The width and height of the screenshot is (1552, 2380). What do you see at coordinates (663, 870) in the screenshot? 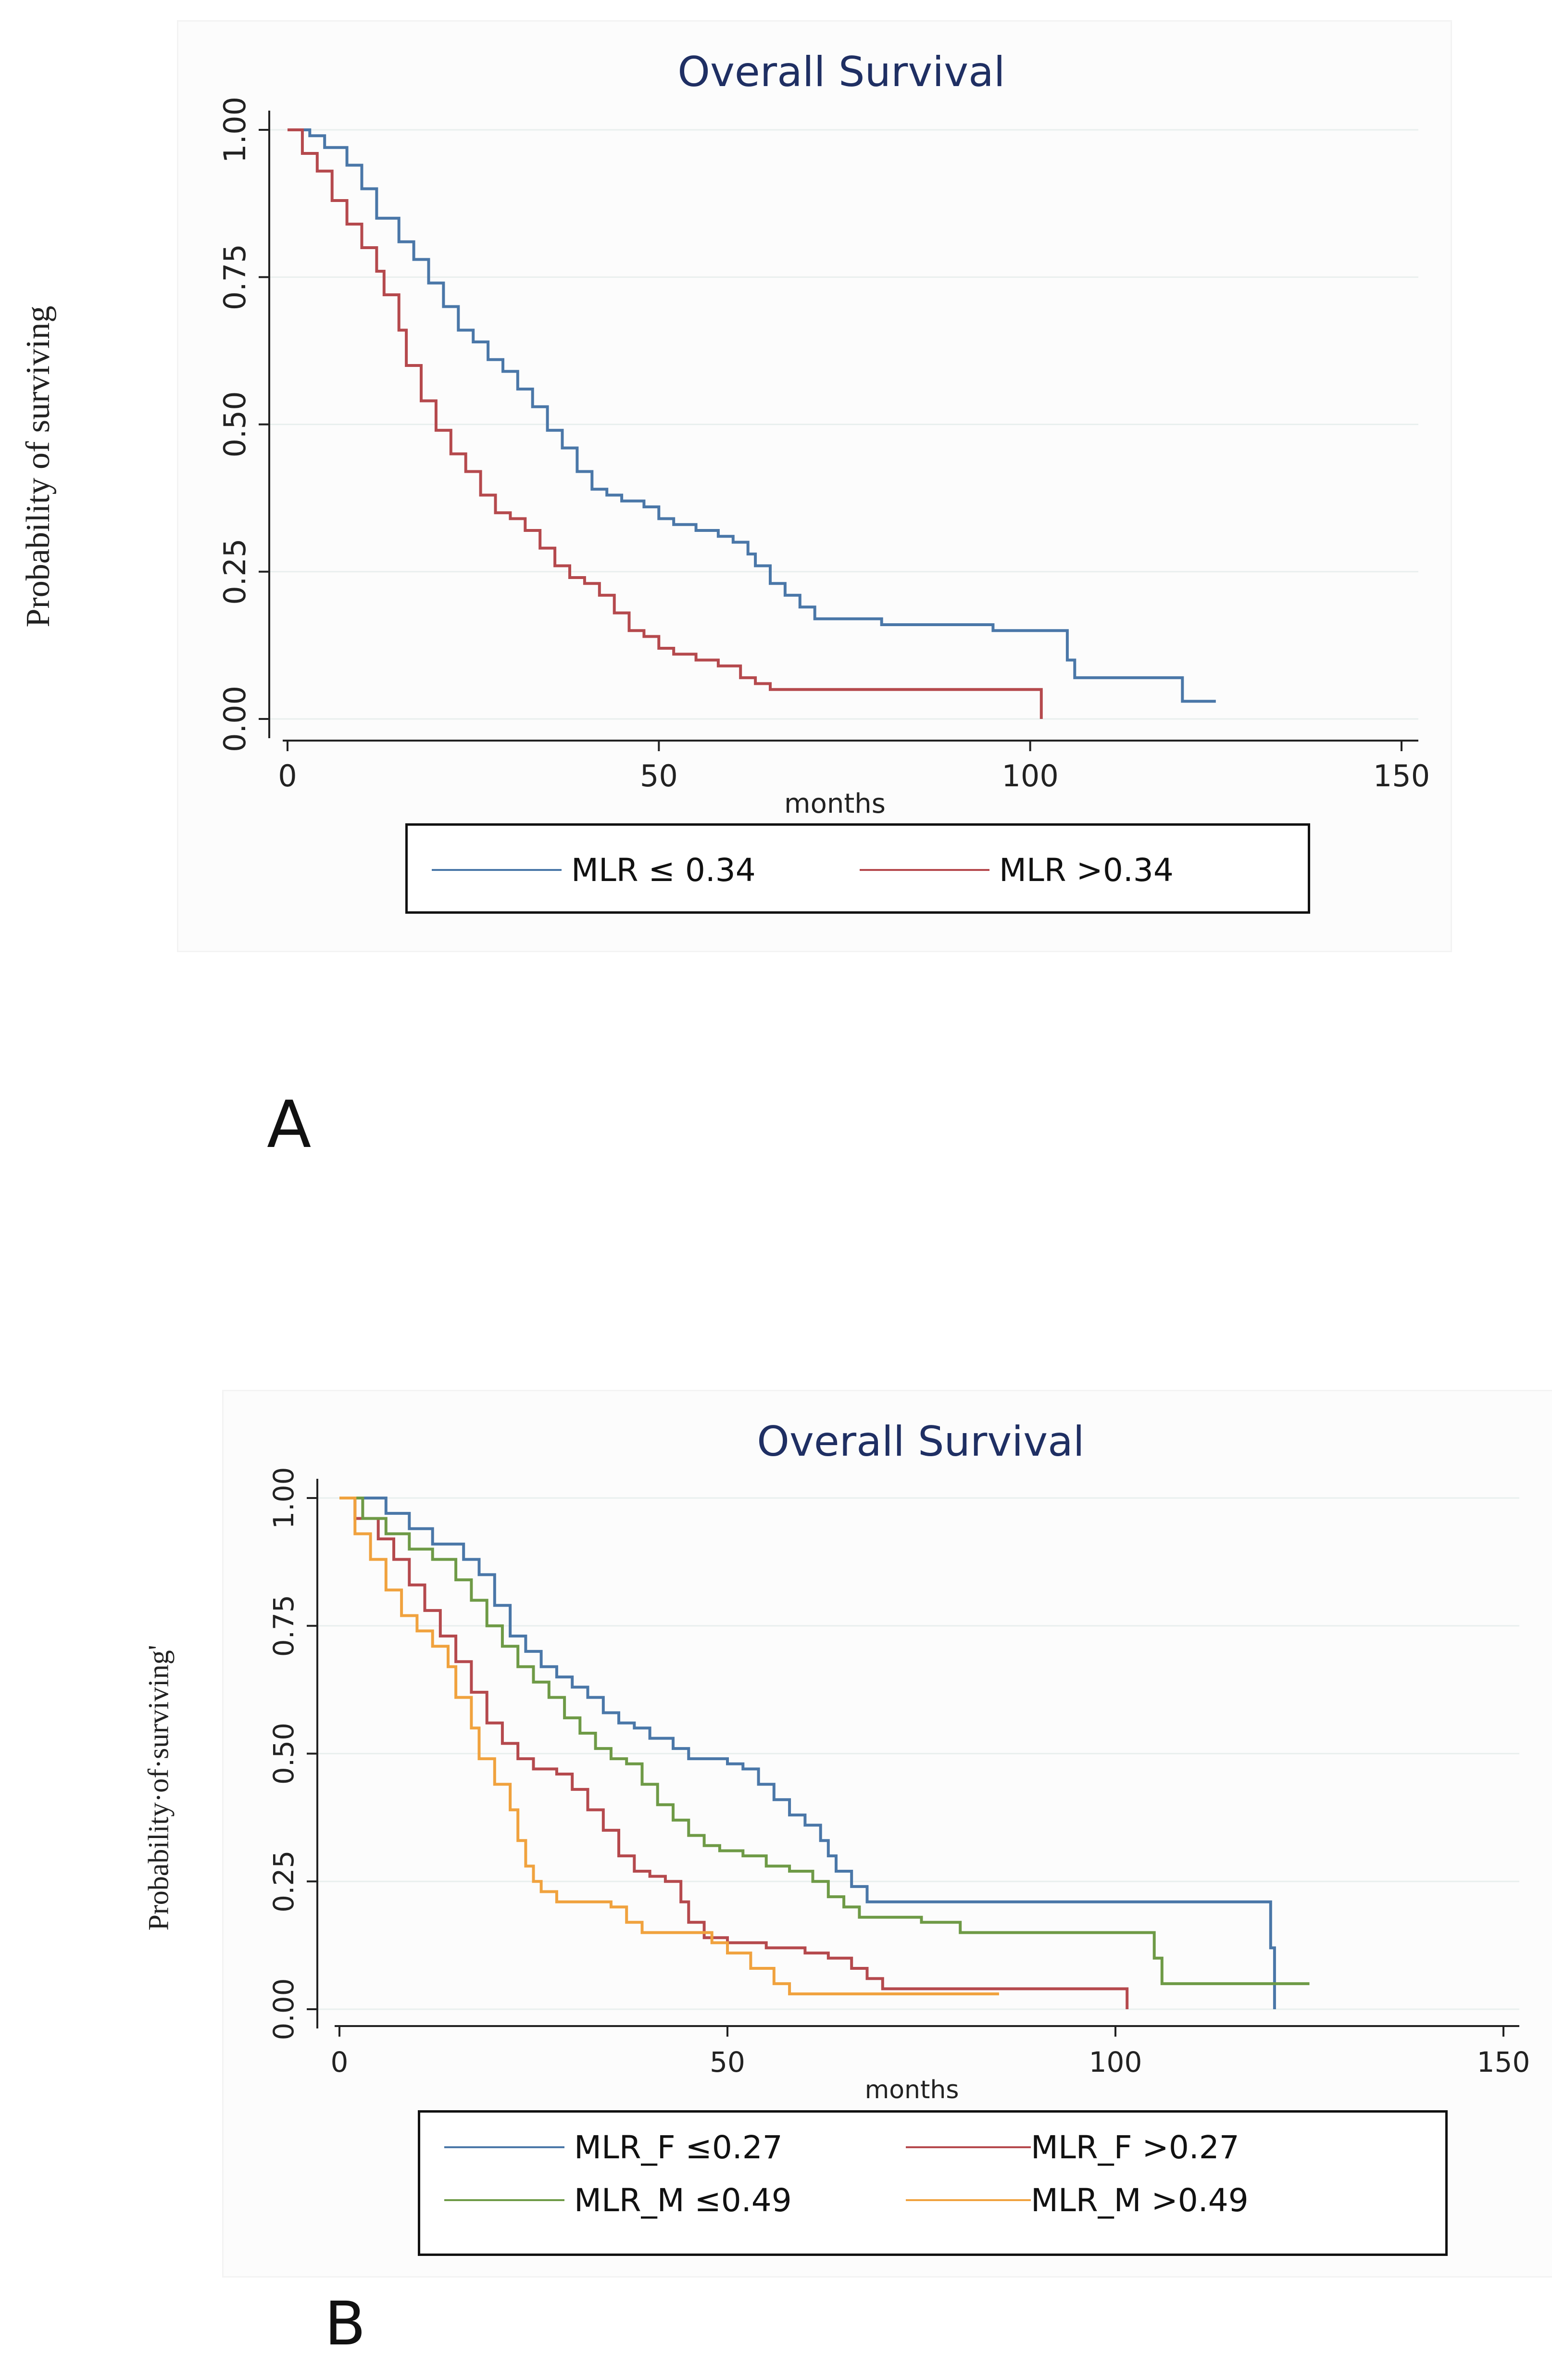
I see `legend-label: MLR ≤ 0.34` at bounding box center [663, 870].